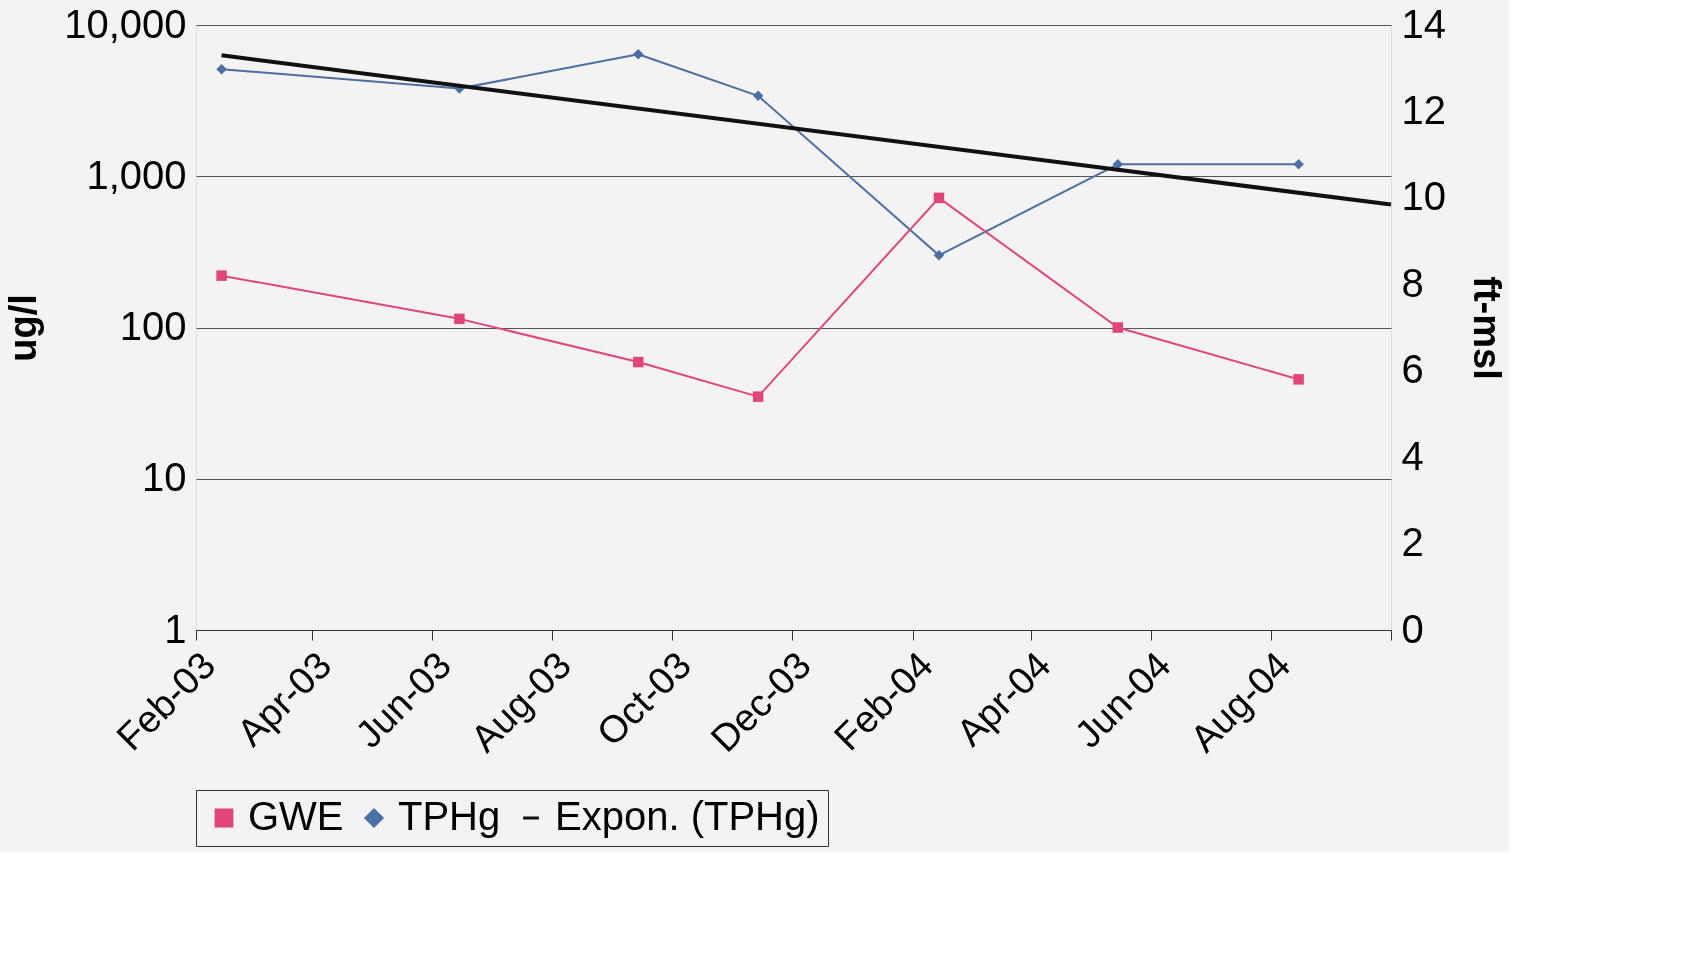  What do you see at coordinates (164, 477) in the screenshot?
I see `y-tick-label: 10` at bounding box center [164, 477].